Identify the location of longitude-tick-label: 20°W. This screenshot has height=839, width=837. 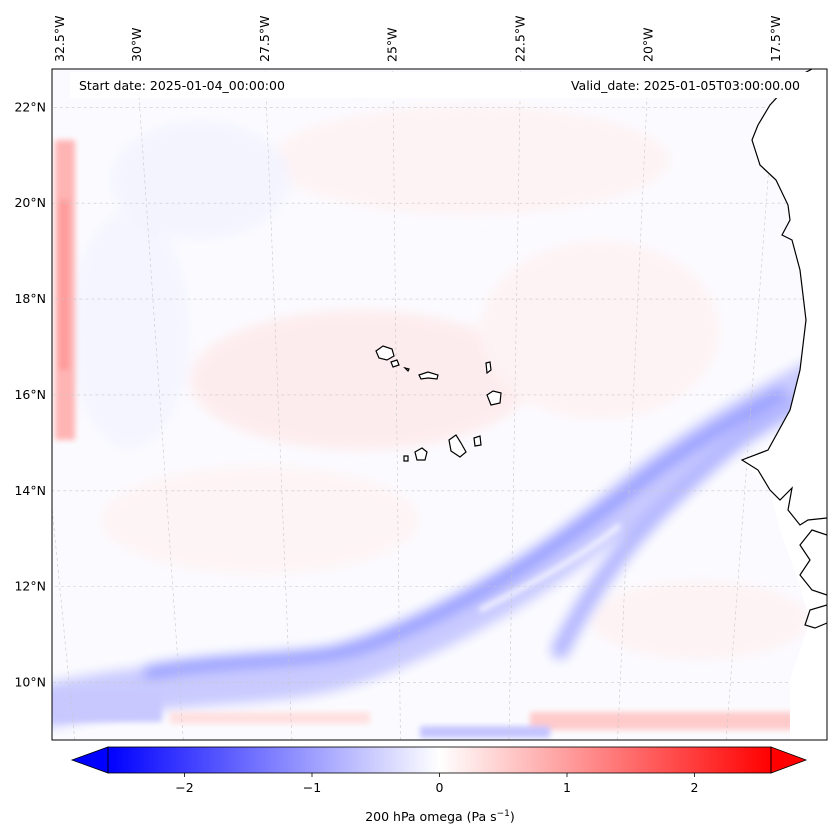
(647, 44).